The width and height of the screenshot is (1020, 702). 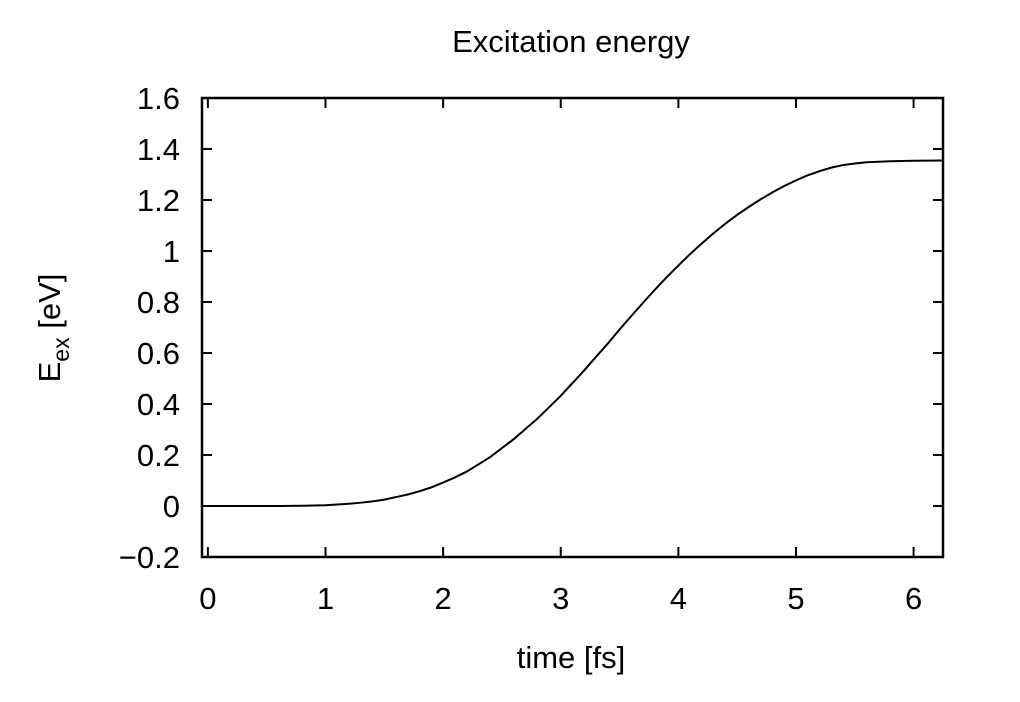 What do you see at coordinates (158, 404) in the screenshot?
I see `y-tick-label: 0.4` at bounding box center [158, 404].